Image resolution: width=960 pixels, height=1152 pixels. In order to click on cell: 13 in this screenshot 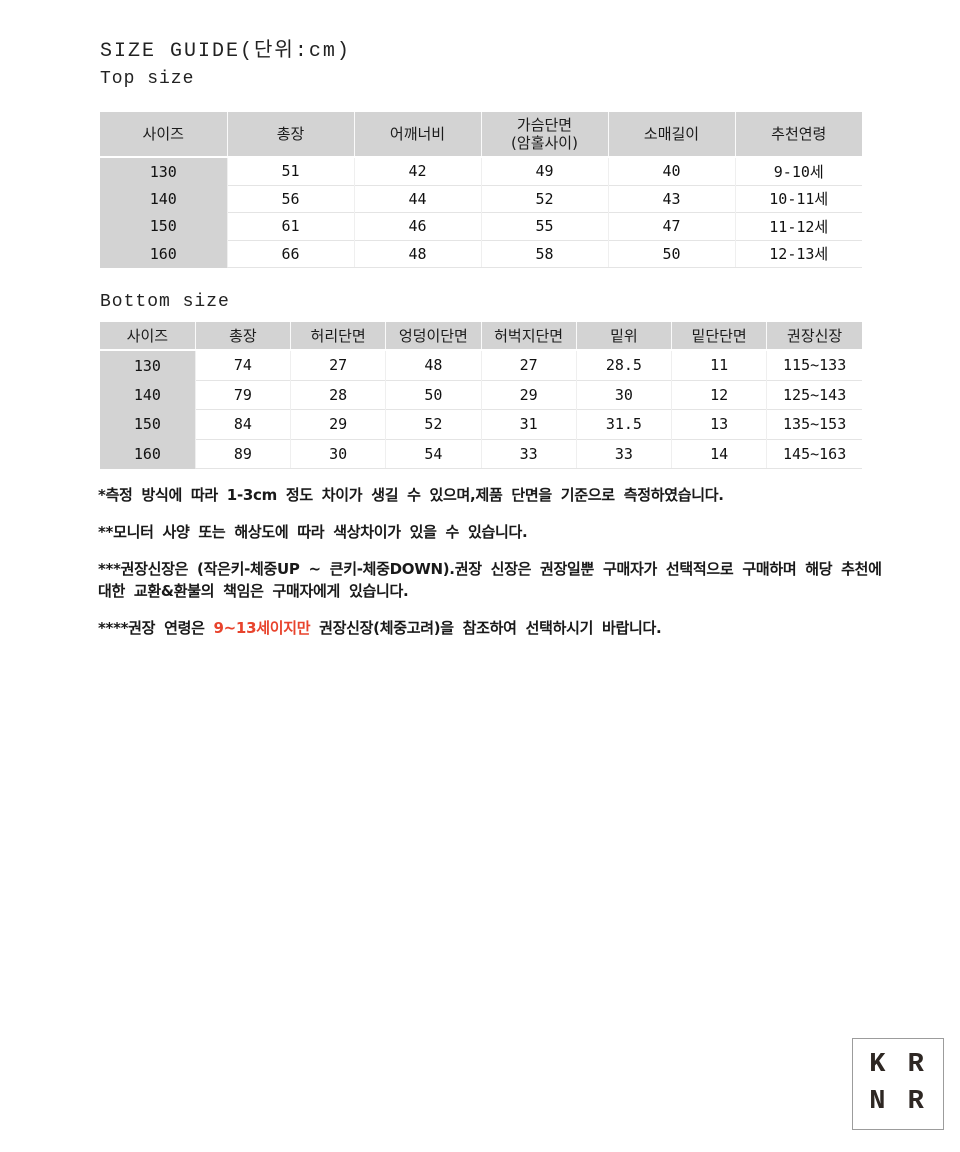, I will do `click(718, 424)`.